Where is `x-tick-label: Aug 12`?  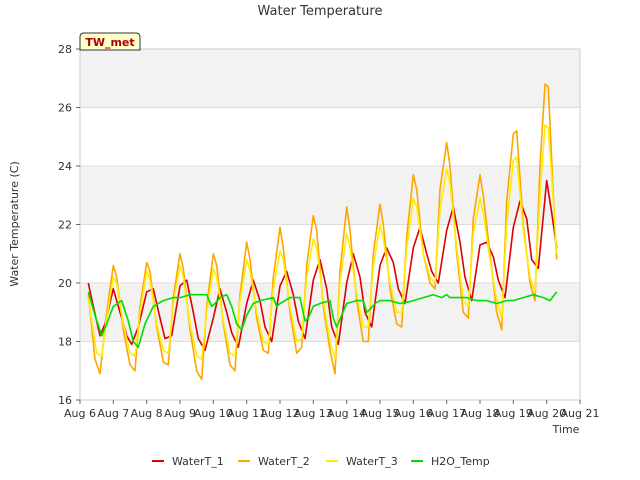 x-tick-label: Aug 12 is located at coordinates (280, 413).